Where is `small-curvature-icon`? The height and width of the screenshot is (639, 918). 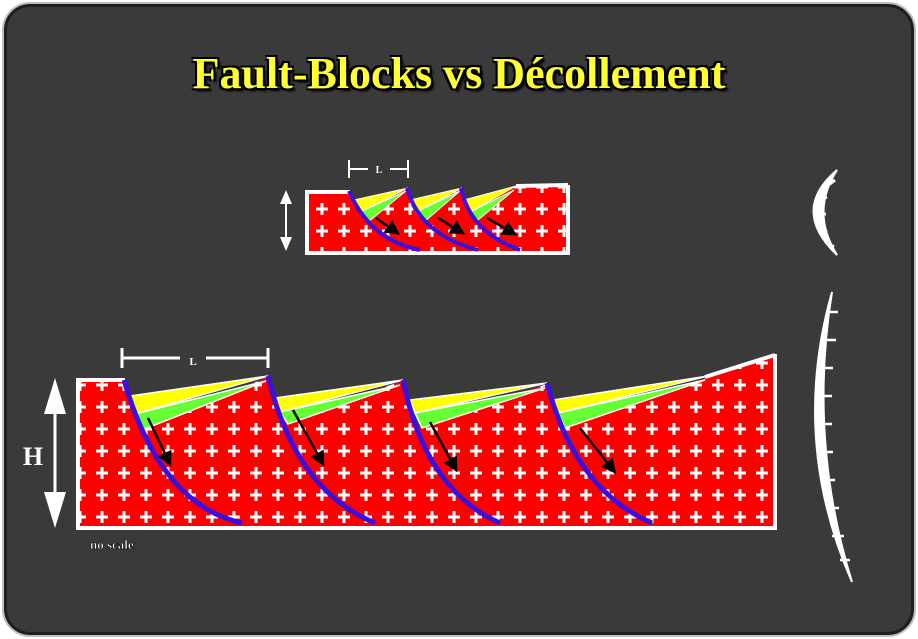 small-curvature-icon is located at coordinates (825, 212).